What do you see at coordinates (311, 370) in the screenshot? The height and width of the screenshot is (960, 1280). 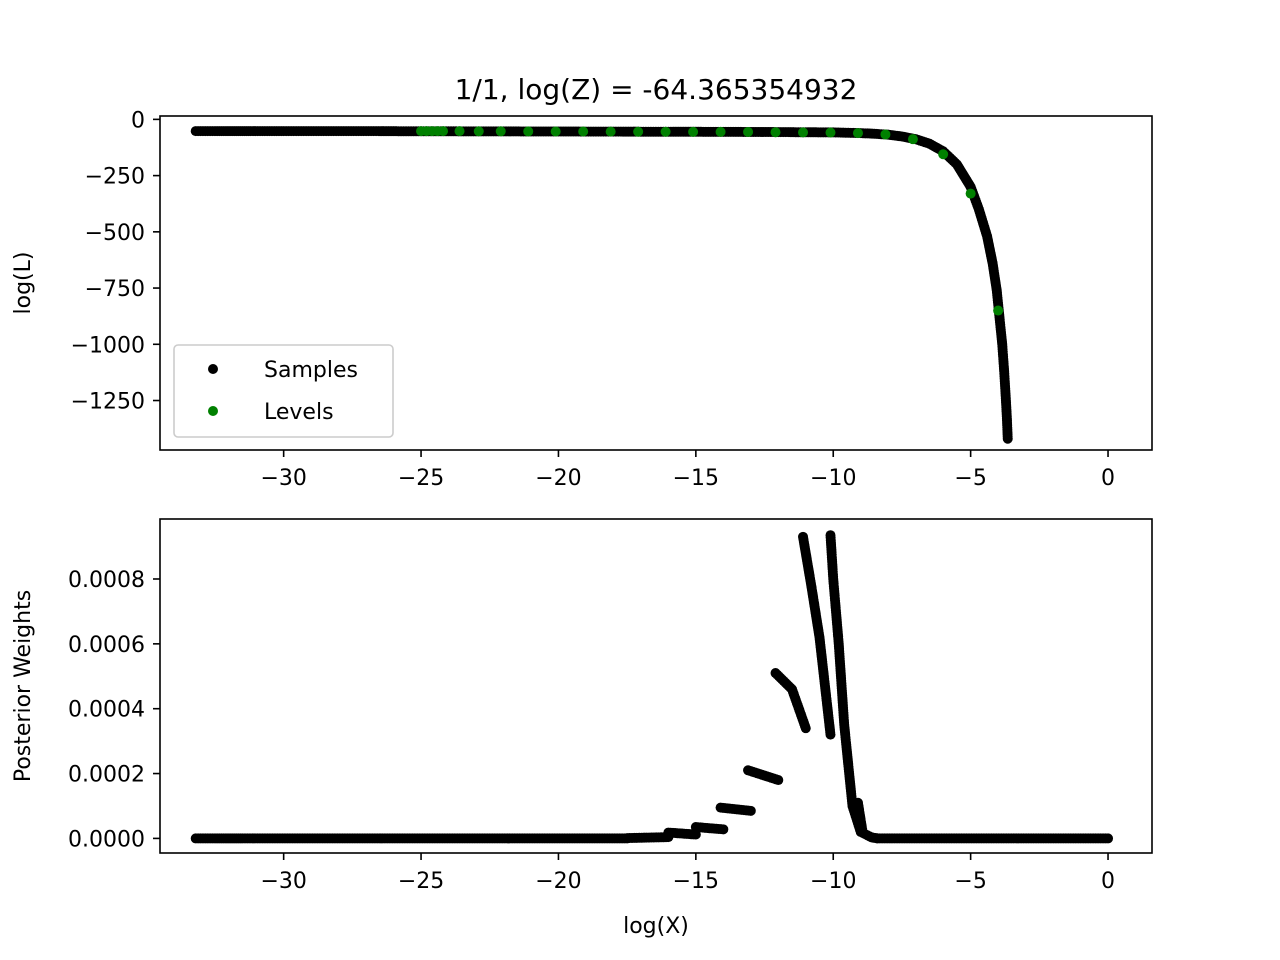 I see `legend-label: Samples` at bounding box center [311, 370].